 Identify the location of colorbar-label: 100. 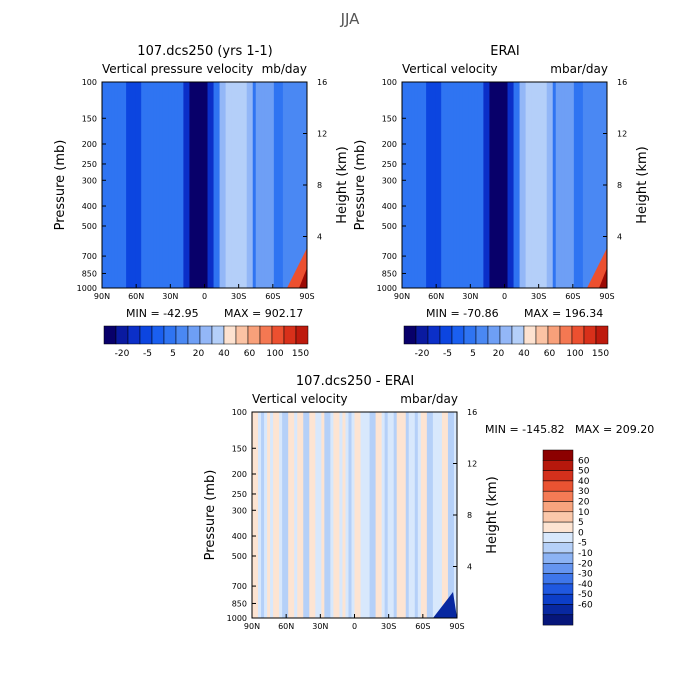
(574, 354).